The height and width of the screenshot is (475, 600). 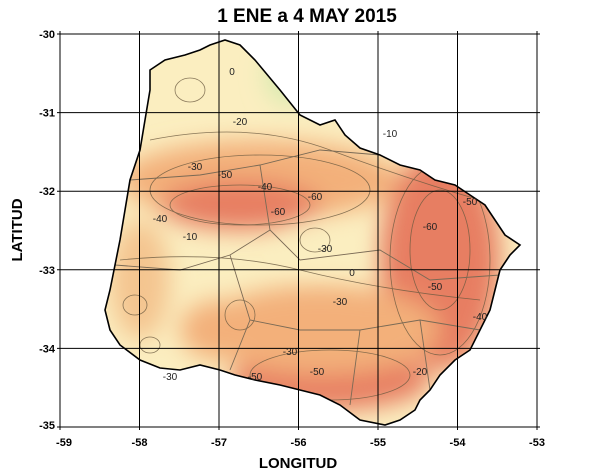 I want to click on x-tick-label: -55, so click(x=378, y=443).